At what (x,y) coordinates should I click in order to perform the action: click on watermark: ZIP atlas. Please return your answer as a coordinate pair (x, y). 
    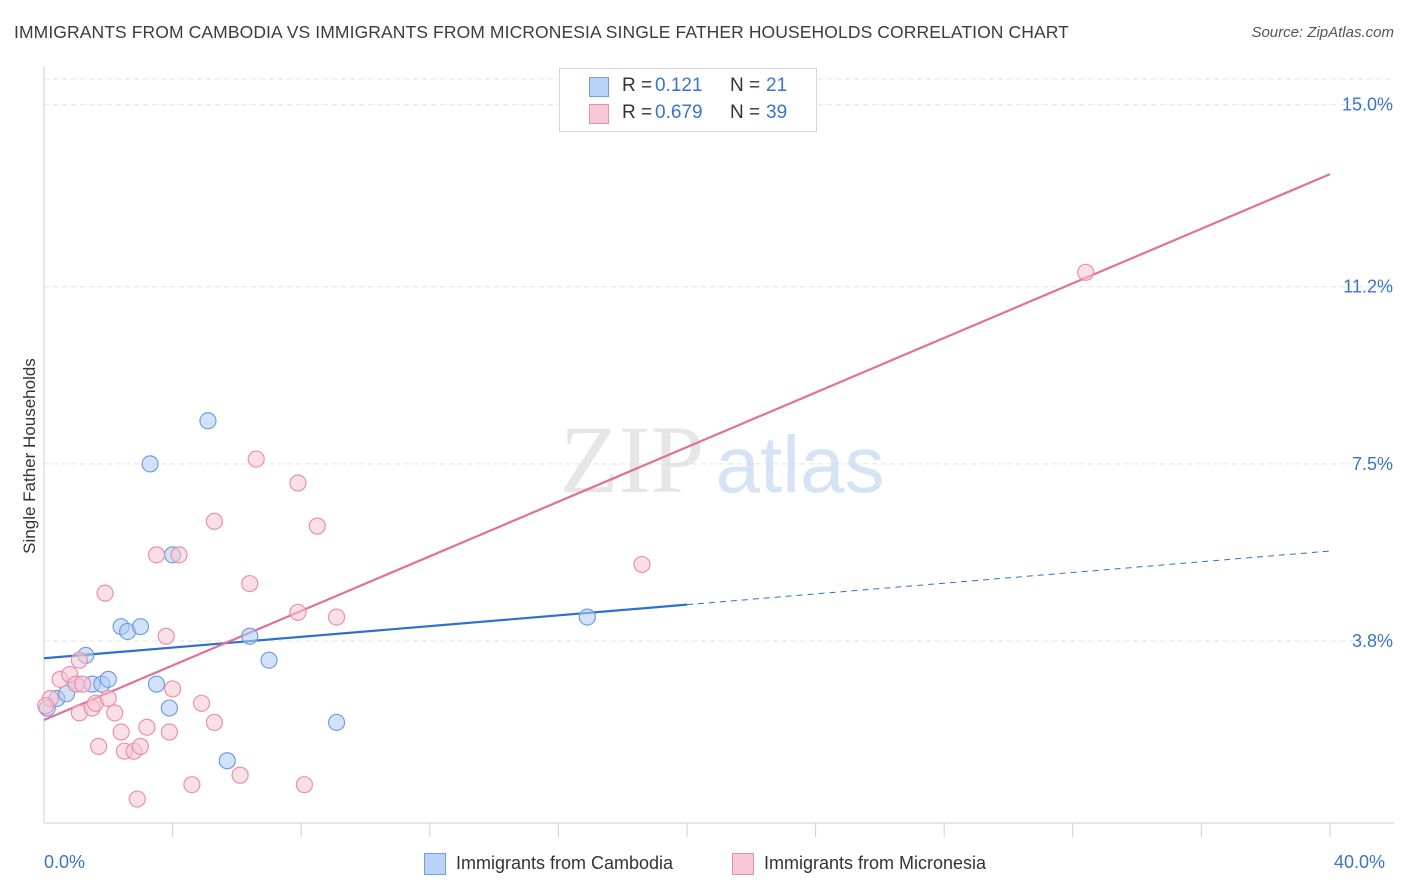
    Looking at the image, I should click on (722, 459).